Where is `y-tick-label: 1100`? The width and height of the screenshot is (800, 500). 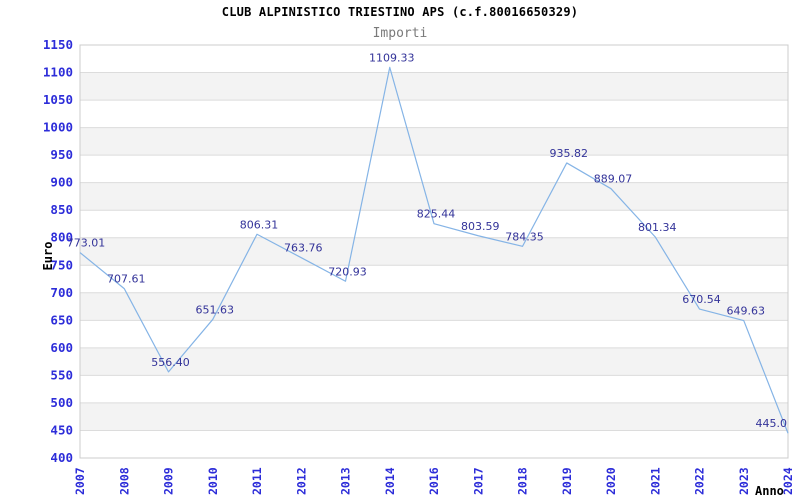
y-tick-label: 1100 is located at coordinates (58, 72).